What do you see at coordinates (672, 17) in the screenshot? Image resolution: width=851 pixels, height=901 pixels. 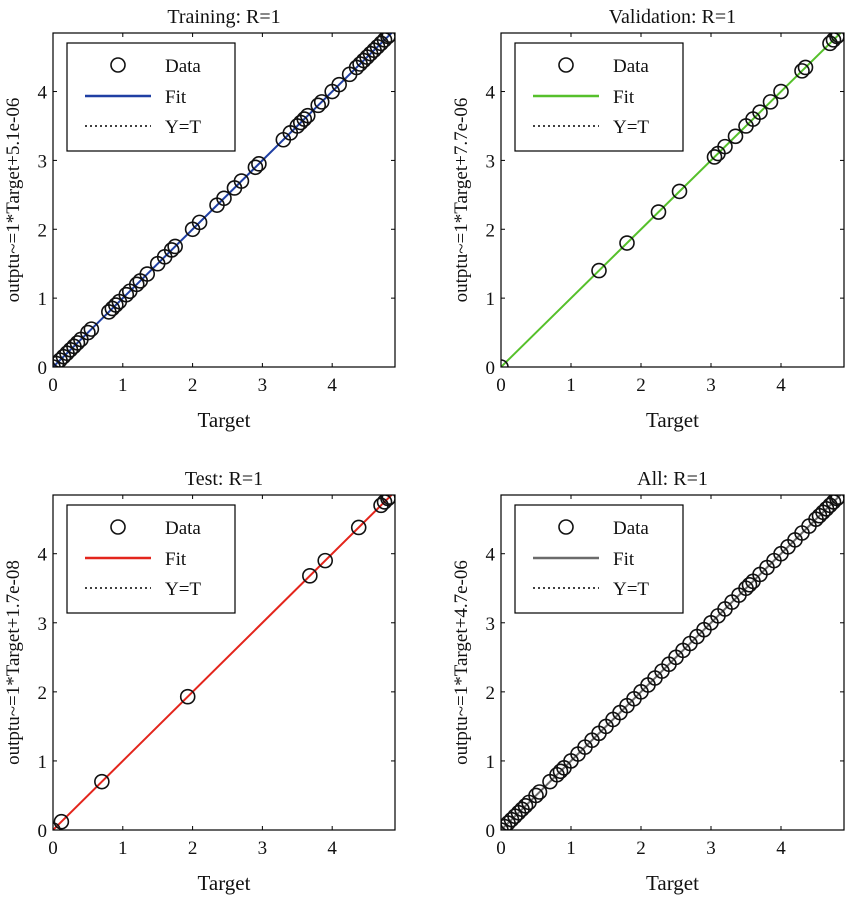 I see `chart-title: Validation: R=1` at bounding box center [672, 17].